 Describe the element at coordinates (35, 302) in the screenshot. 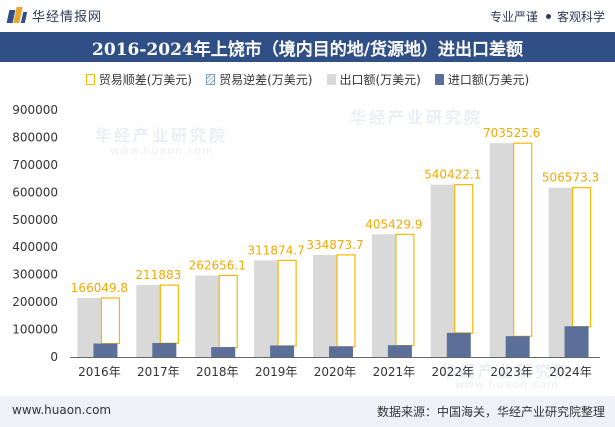

I see `y-tick-label: 200000` at that location.